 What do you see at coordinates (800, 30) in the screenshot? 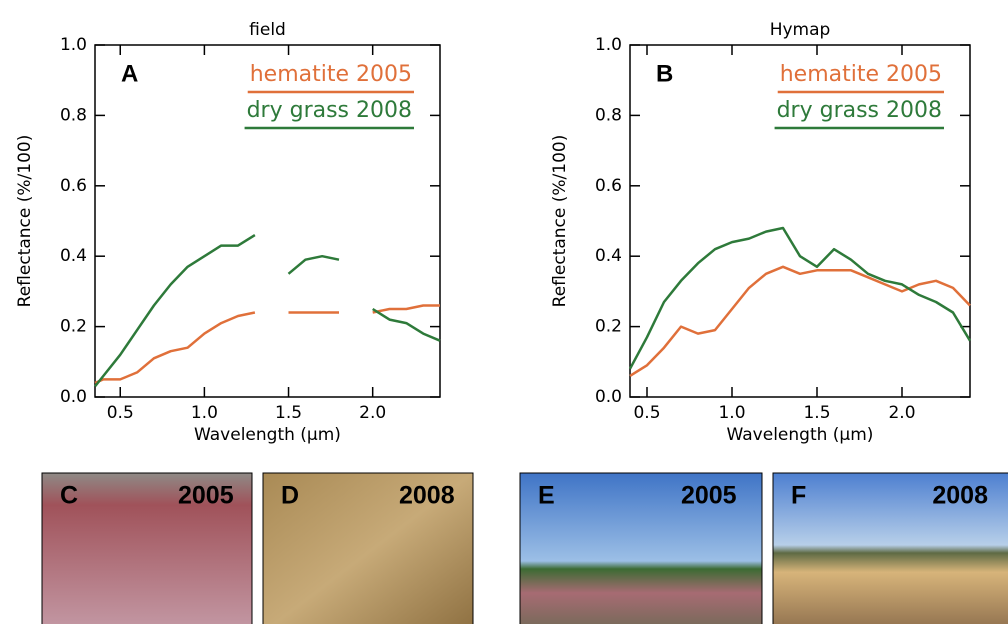
I see `chart-title: Hymap` at bounding box center [800, 30].